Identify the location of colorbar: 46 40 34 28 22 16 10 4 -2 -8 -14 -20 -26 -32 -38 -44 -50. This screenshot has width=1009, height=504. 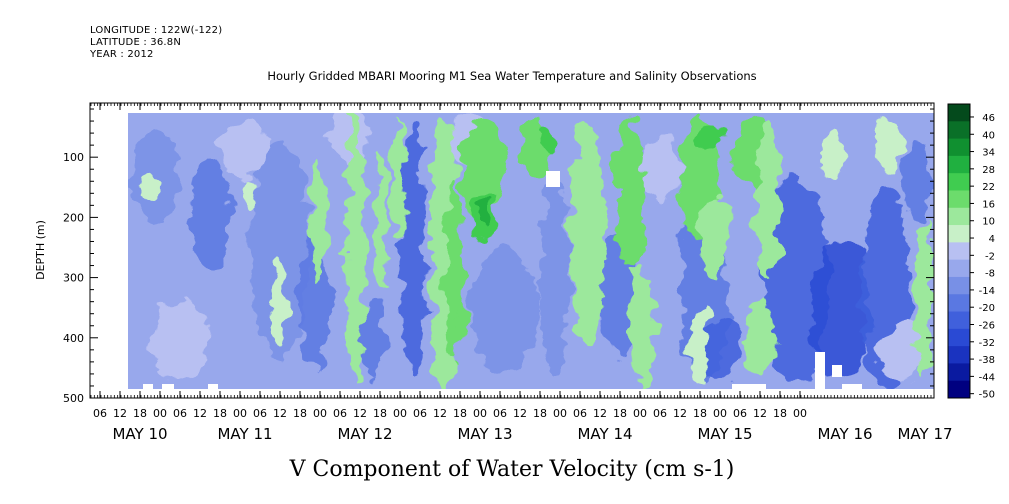
(971, 252).